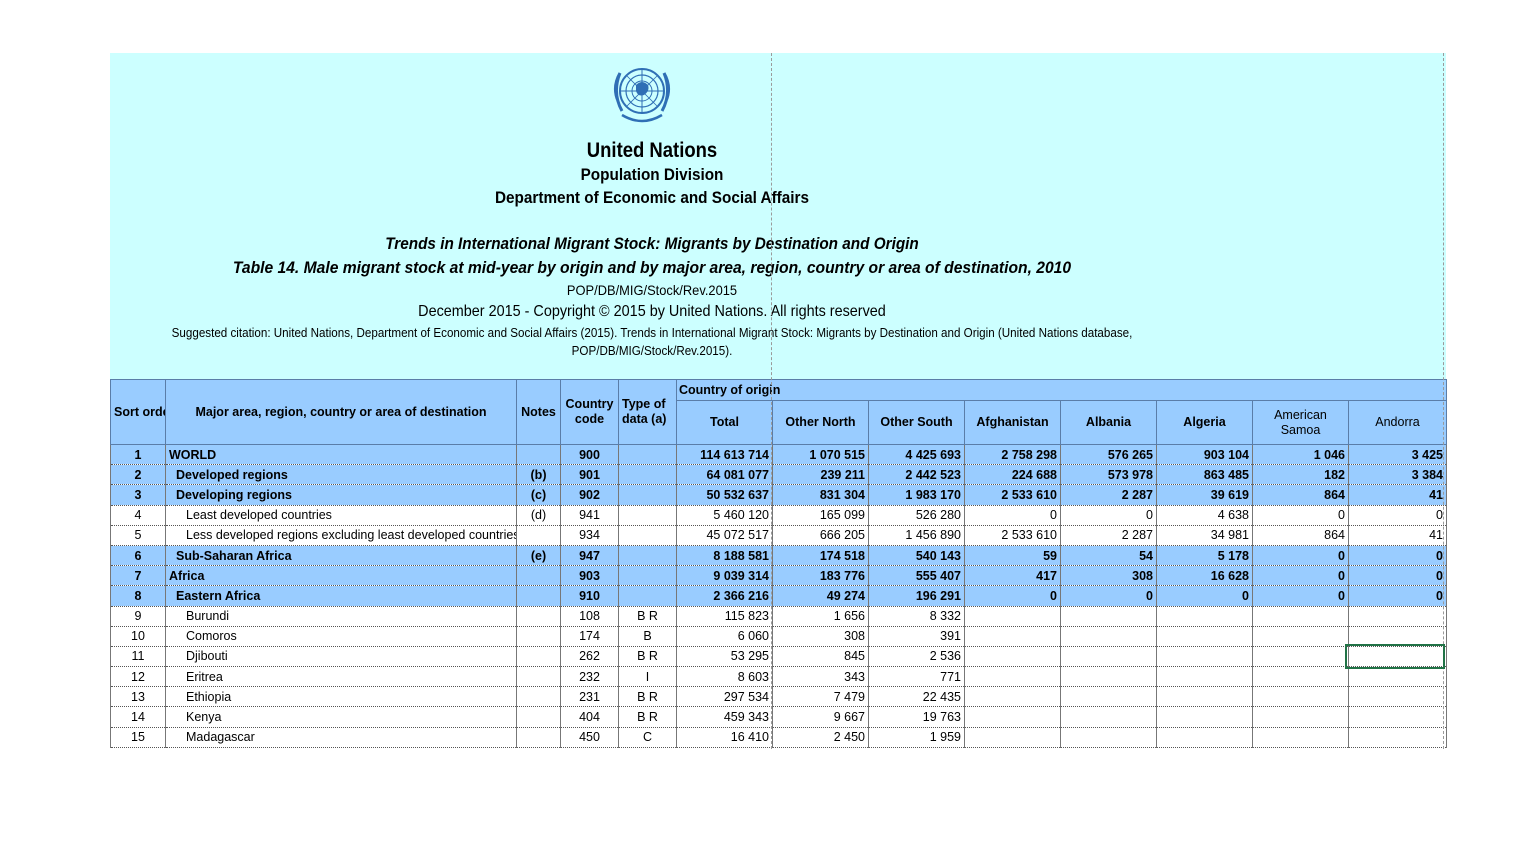  What do you see at coordinates (724, 657) in the screenshot?
I see `cell-total: 53 295` at bounding box center [724, 657].